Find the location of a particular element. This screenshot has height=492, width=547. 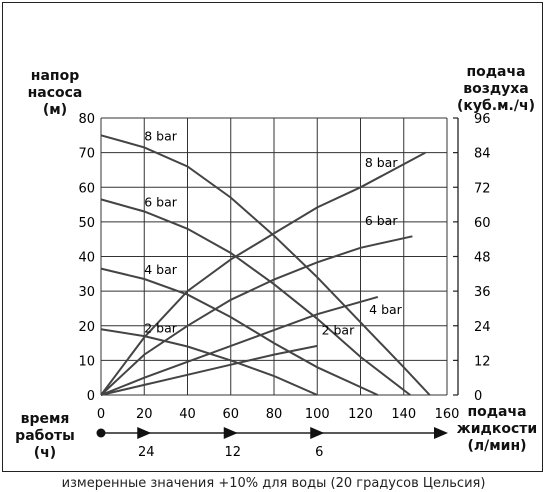

head-series-label: 2 bar is located at coordinates (161, 328).